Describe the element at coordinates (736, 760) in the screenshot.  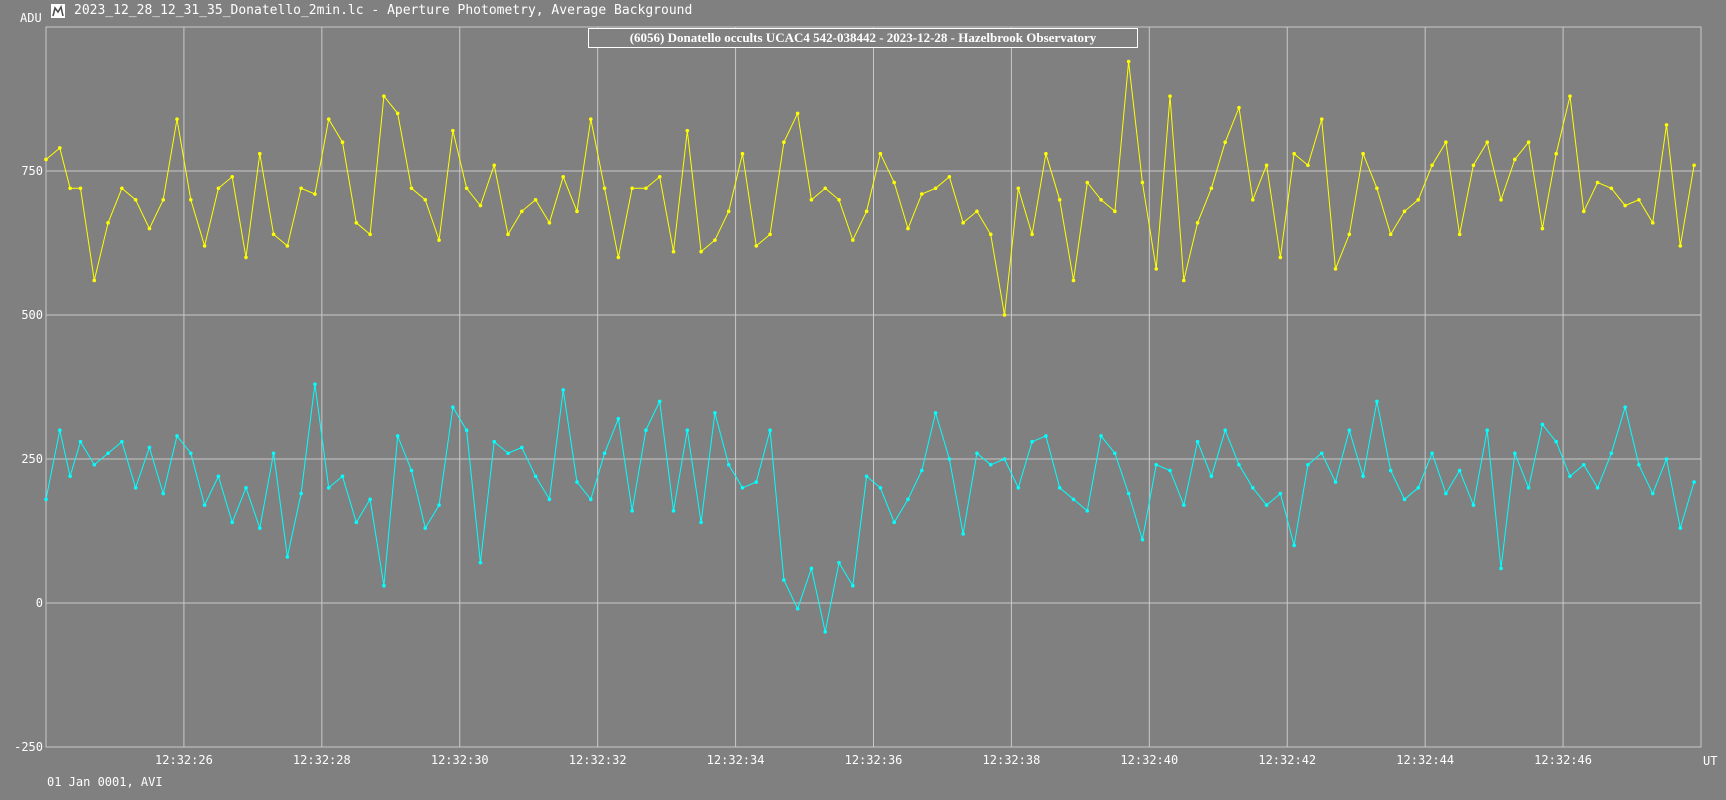
I see `x-tick-label: 12:32:34` at that location.